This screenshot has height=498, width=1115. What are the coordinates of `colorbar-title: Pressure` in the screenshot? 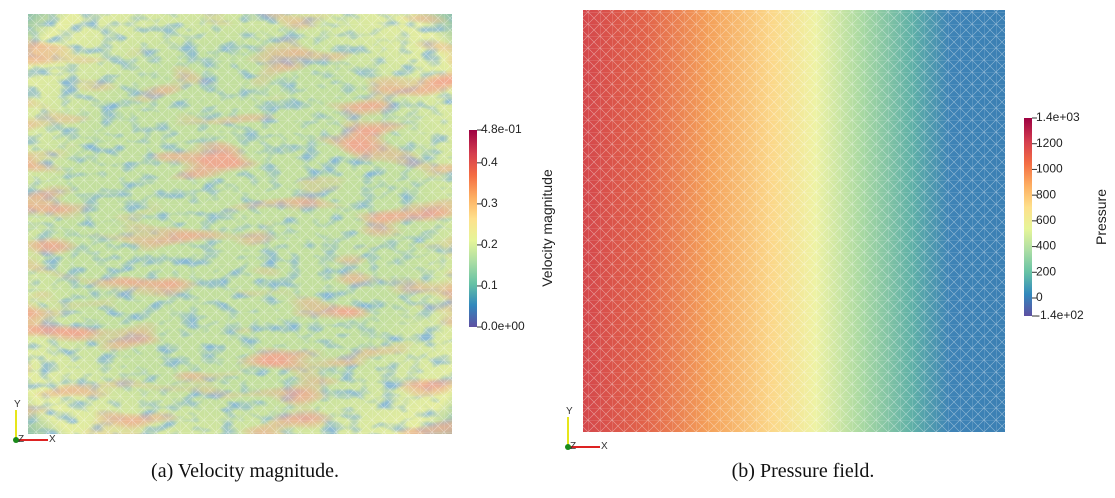 It's located at (1101, 217).